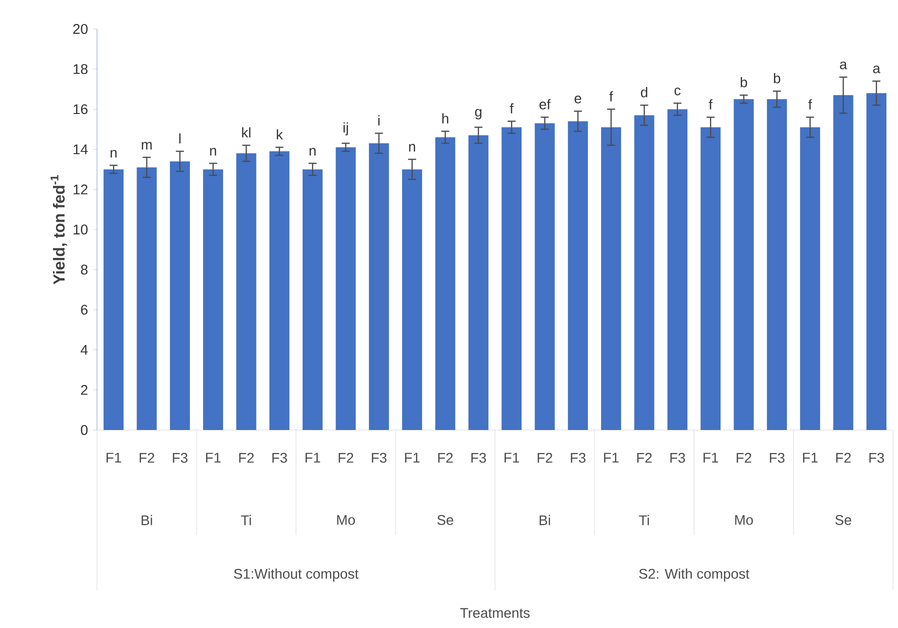  I want to click on y-tick-label: 14, so click(81, 149).